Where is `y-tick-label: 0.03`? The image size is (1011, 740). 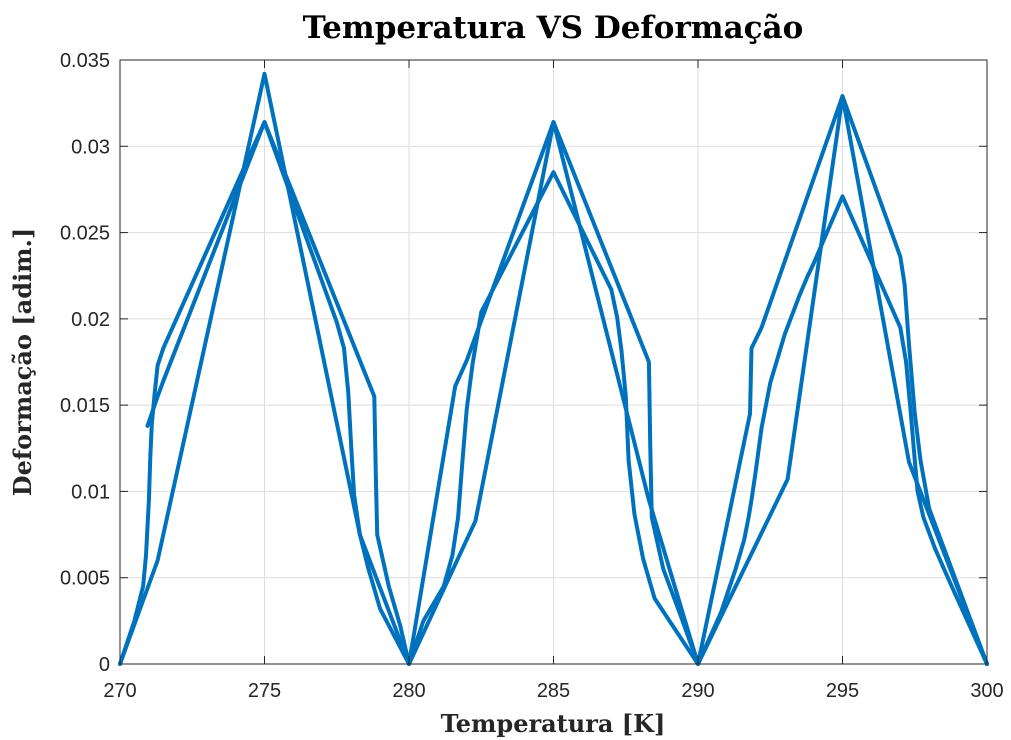 y-tick-label: 0.03 is located at coordinates (90, 147).